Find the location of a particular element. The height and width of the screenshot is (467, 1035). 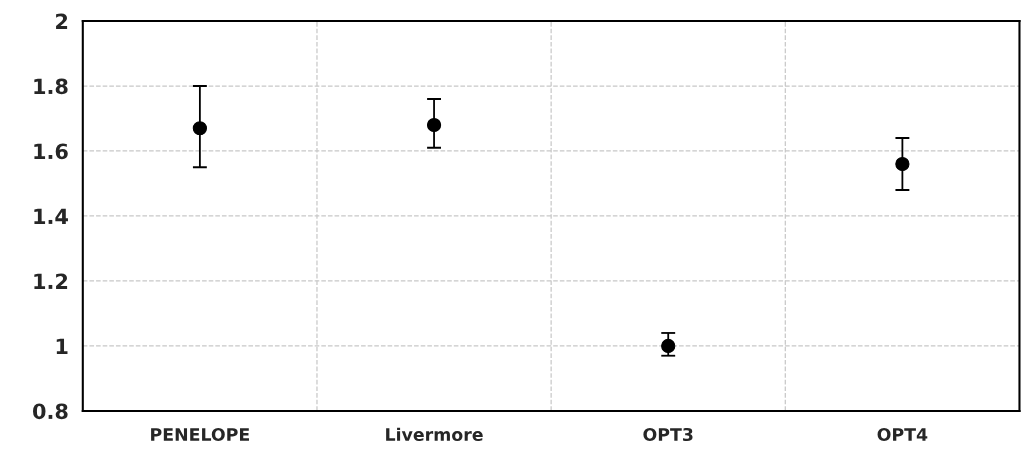

x-tick-label: OPT4 is located at coordinates (902, 434).